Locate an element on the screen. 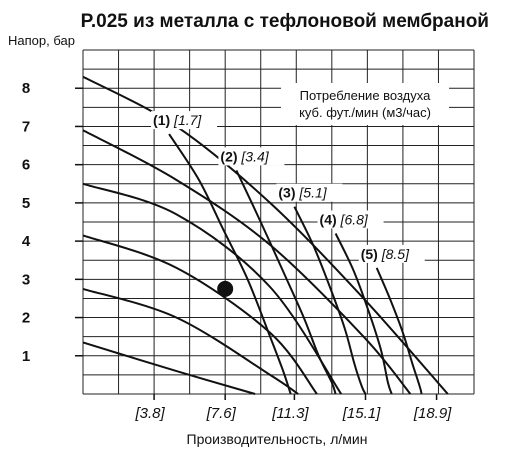 The image size is (505, 457). x-tick-label: [18.9] is located at coordinates (432, 413).